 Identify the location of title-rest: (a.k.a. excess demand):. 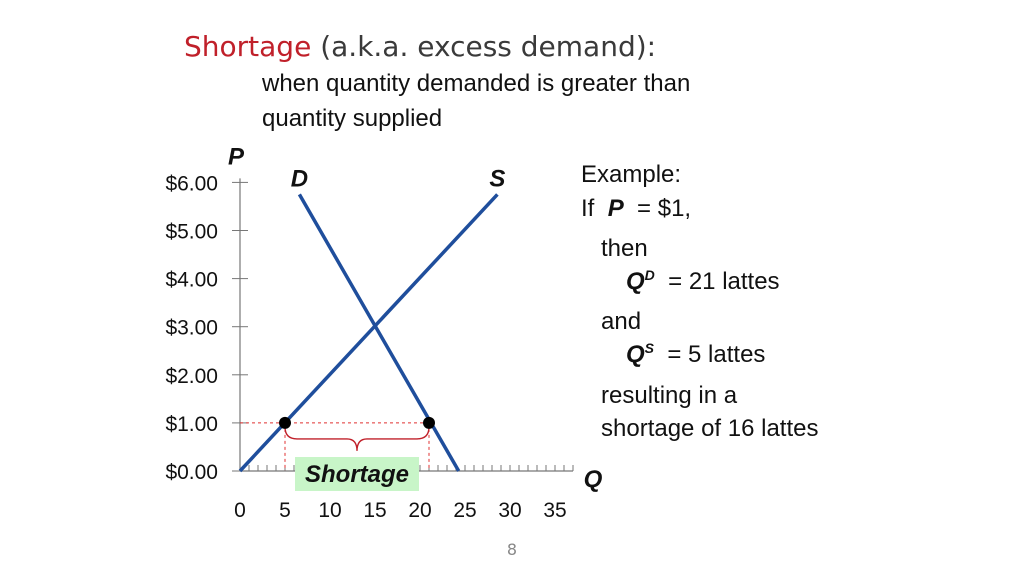
(484, 46).